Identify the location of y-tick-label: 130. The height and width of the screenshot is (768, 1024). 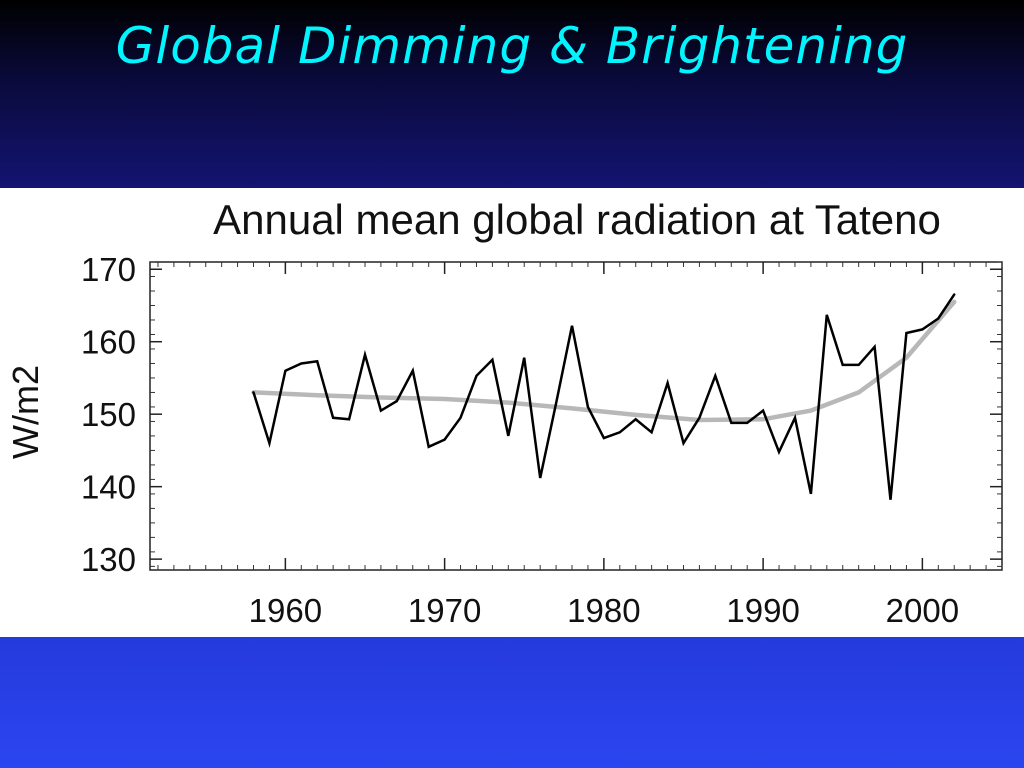
(108, 559).